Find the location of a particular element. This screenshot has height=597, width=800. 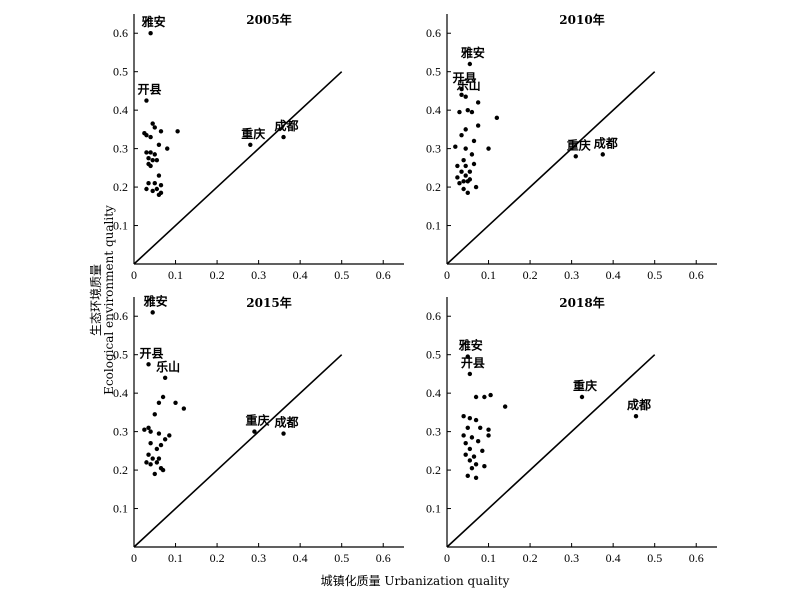

y-tick-label: 0.2 is located at coordinates (120, 470).